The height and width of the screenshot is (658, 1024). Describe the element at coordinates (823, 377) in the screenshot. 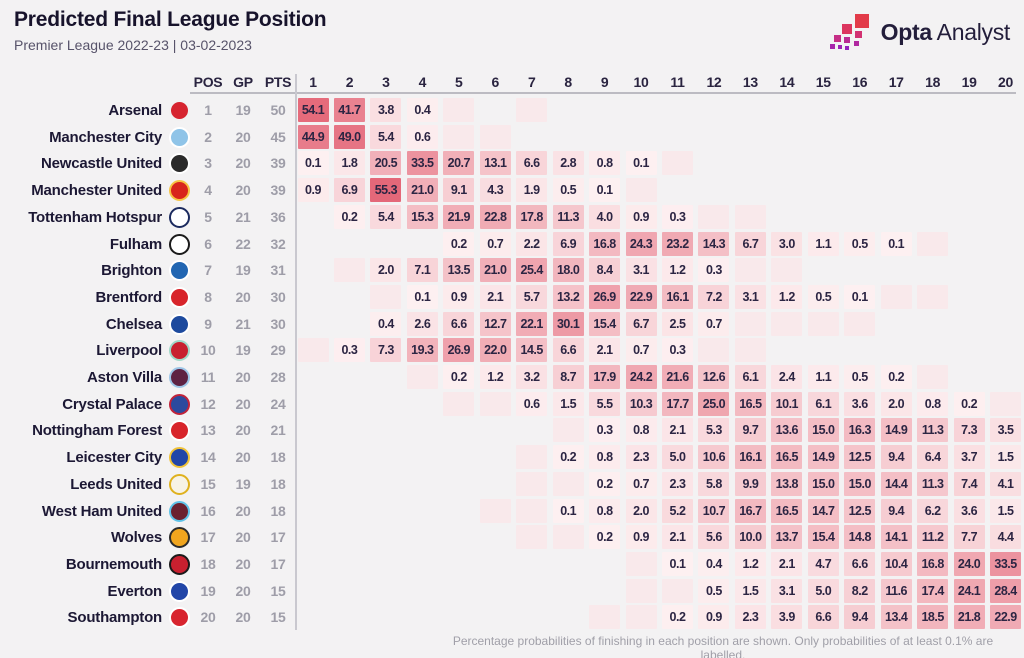

I see `prob-cell: 1.1` at that location.